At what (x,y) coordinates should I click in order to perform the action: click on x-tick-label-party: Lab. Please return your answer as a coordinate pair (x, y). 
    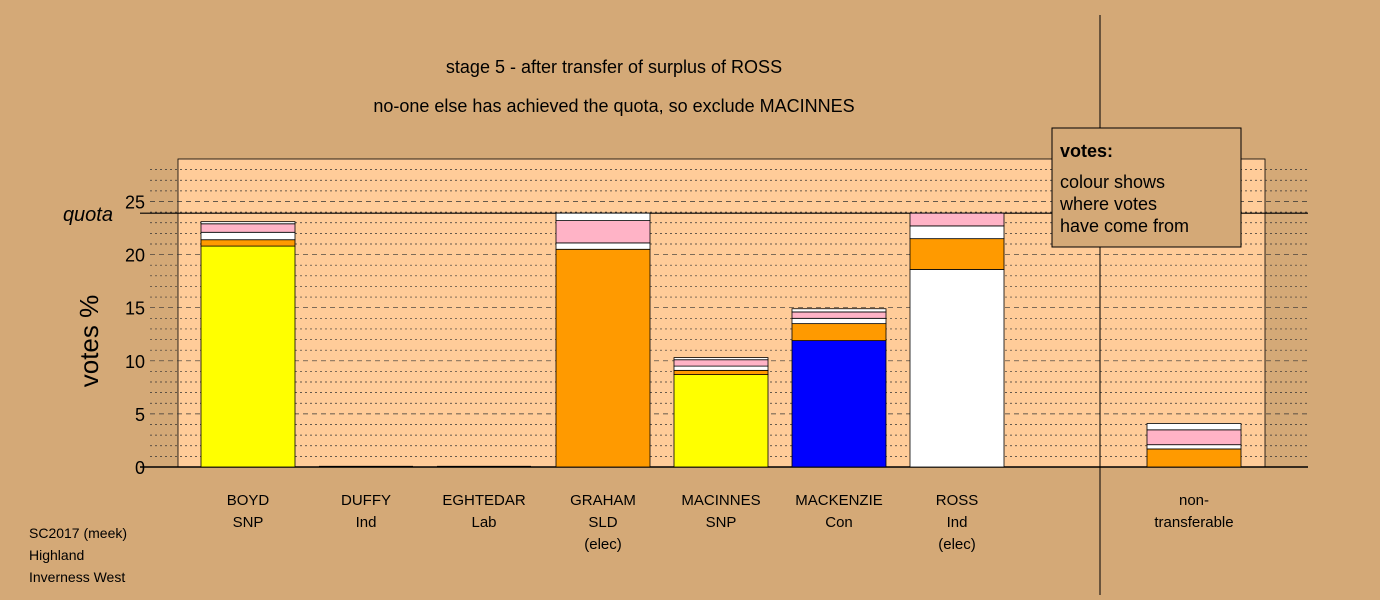
    Looking at the image, I should click on (483, 522).